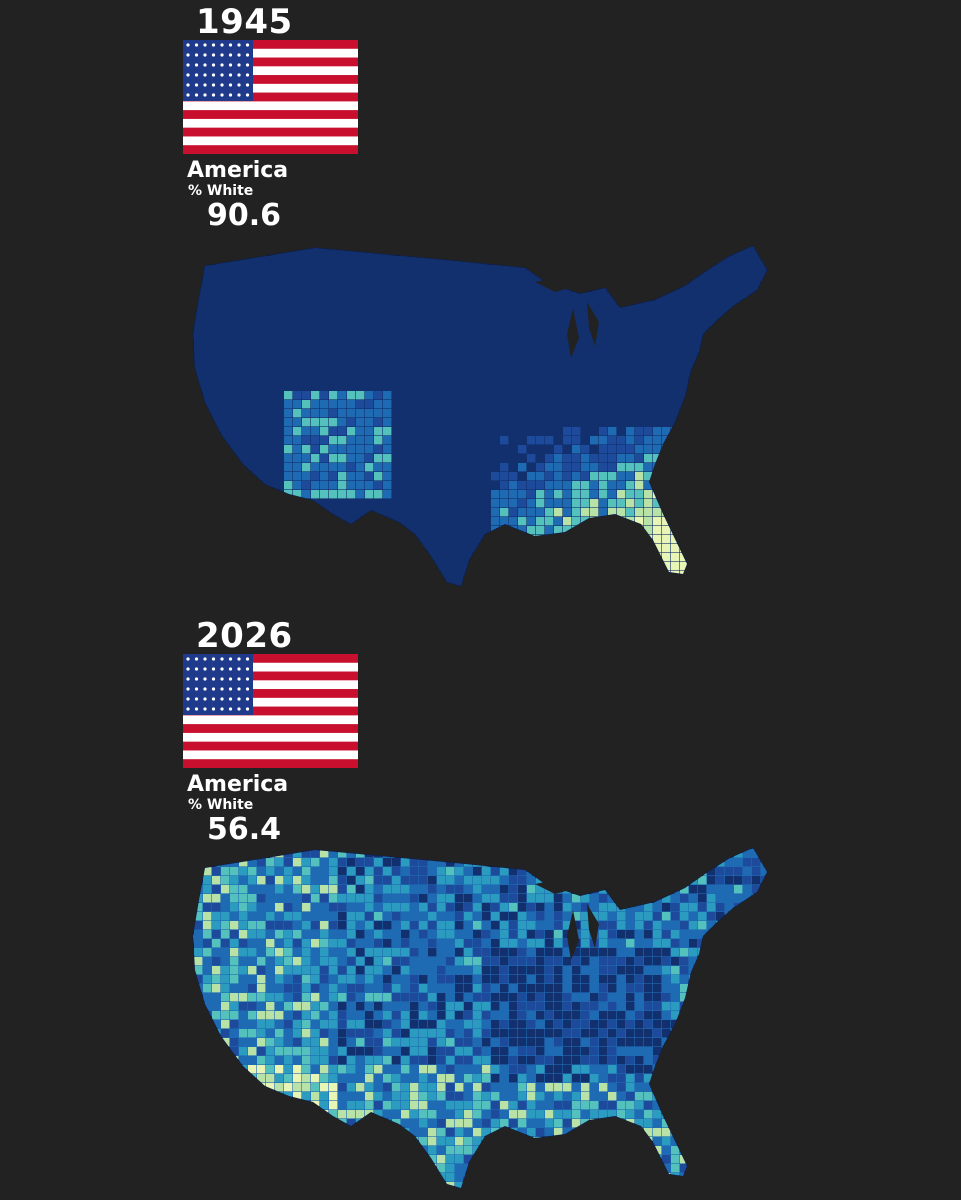 The height and width of the screenshot is (1200, 961). I want to click on year-label: 1945, so click(244, 22).